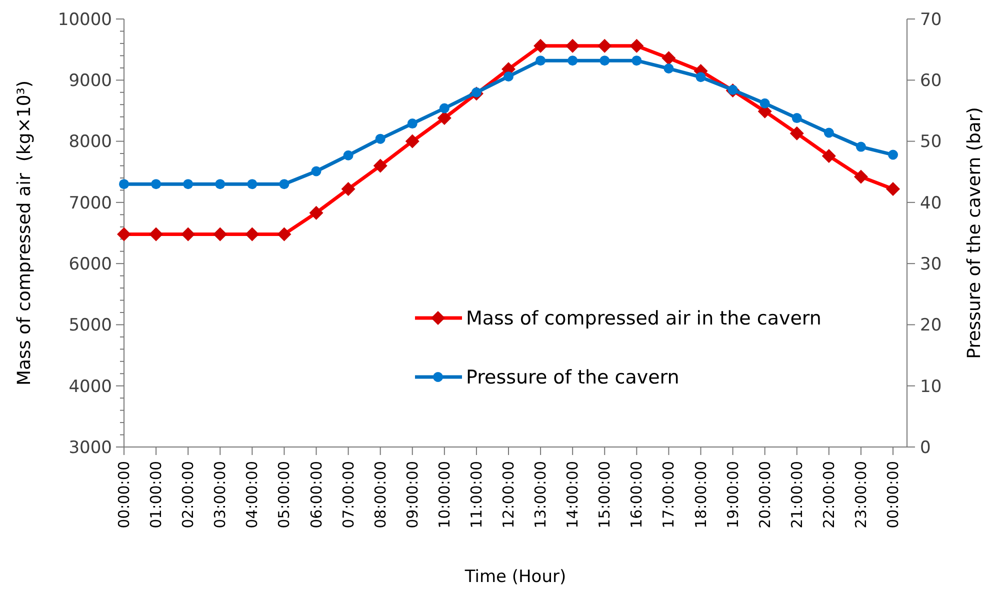 Image resolution: width=992 pixels, height=590 pixels. Describe the element at coordinates (412, 494) in the screenshot. I see `x-tick-label: 09:00:00` at that location.